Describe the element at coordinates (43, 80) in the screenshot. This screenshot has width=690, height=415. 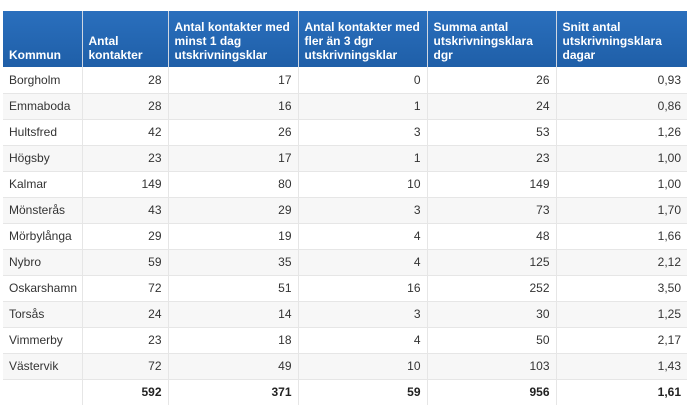
I see `cell-kommun: Borgholm` at that location.